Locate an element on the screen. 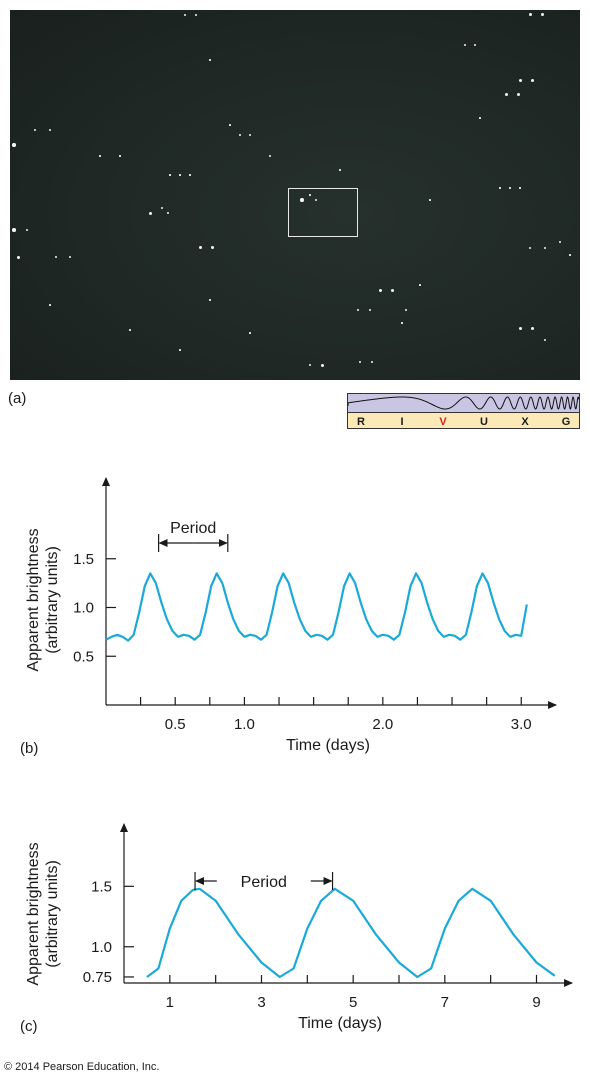 The height and width of the screenshot is (1088, 590). spectrum-band-label: X is located at coordinates (525, 422).